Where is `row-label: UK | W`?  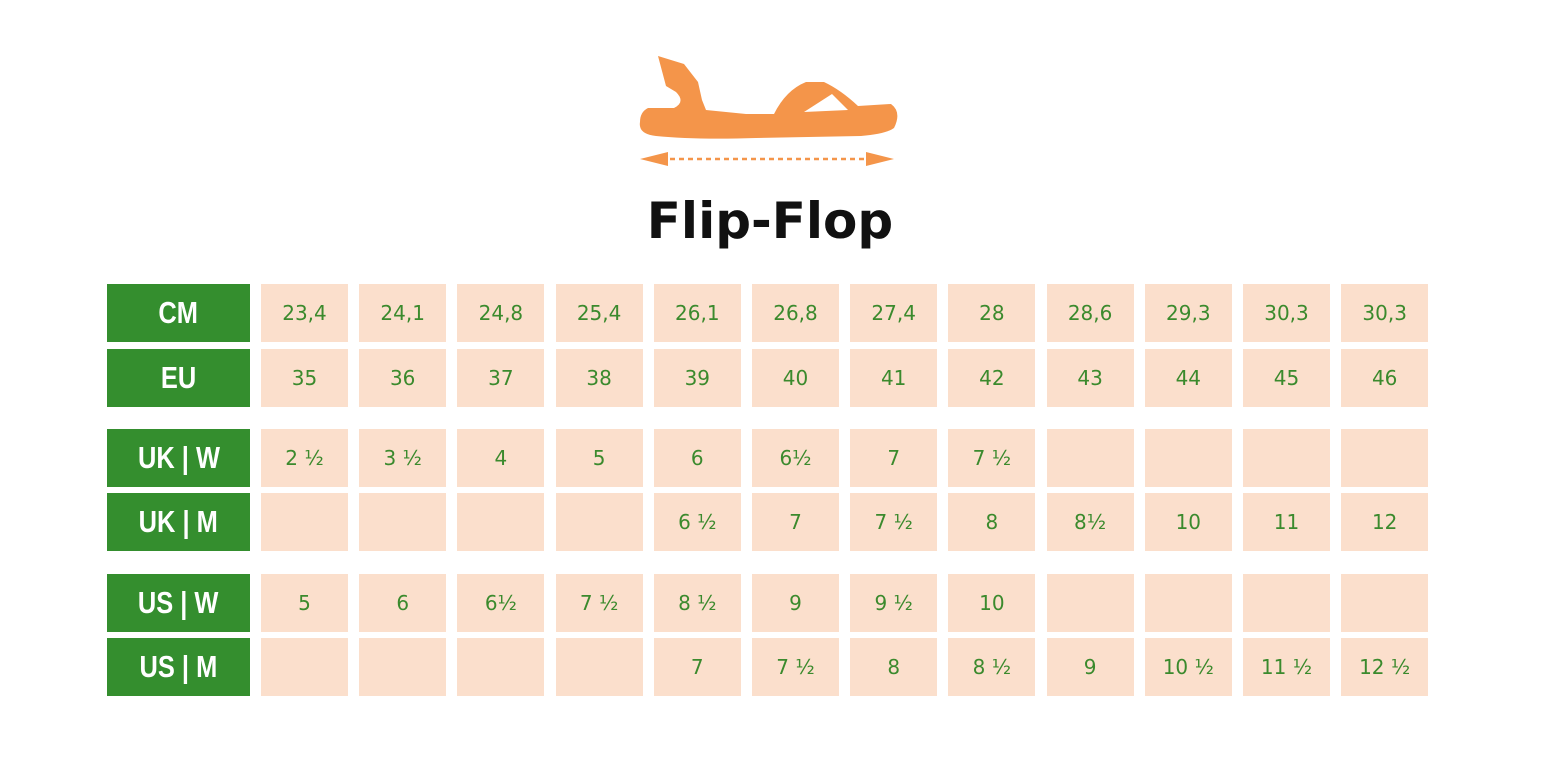
row-label: UK | W is located at coordinates (178, 458).